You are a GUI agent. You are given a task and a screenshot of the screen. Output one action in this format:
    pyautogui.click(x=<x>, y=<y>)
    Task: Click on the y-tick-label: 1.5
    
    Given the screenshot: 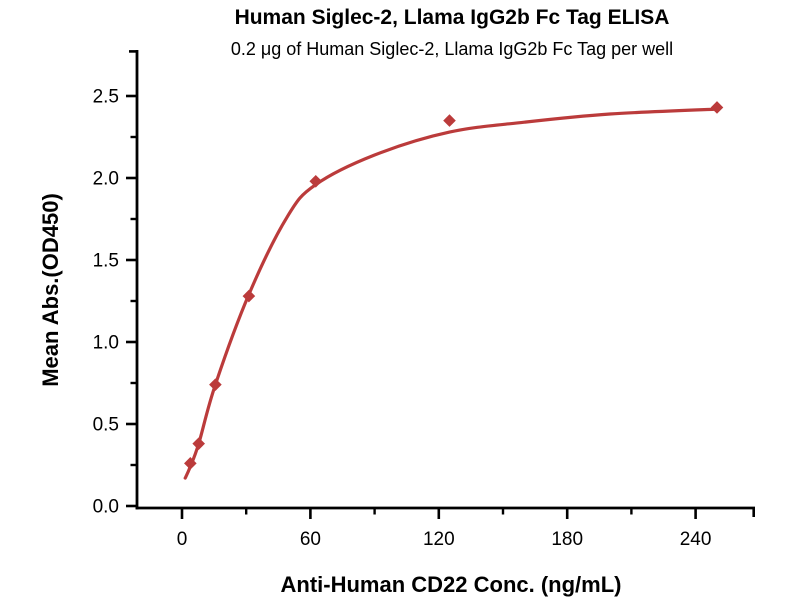 What is the action you would take?
    pyautogui.click(x=106, y=261)
    